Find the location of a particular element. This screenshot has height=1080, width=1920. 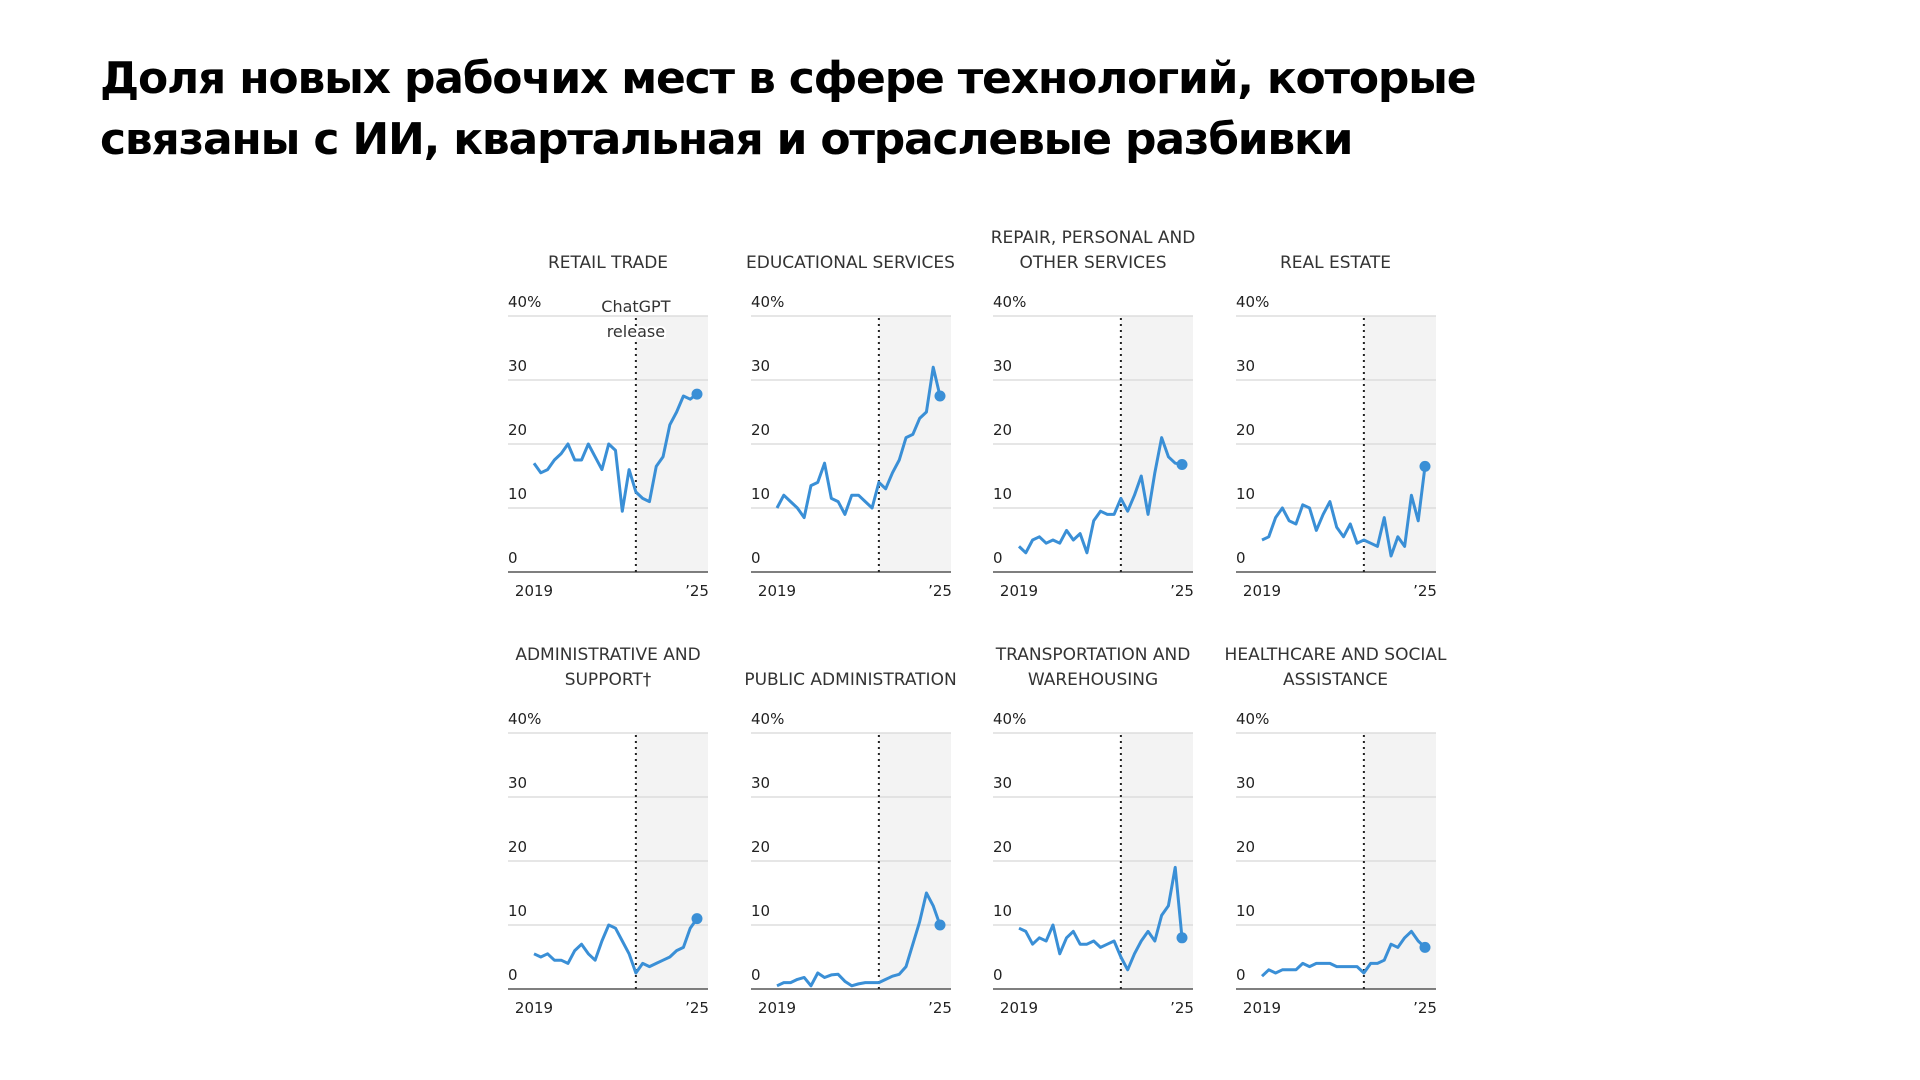

annotation-label: release is located at coordinates (636, 331).